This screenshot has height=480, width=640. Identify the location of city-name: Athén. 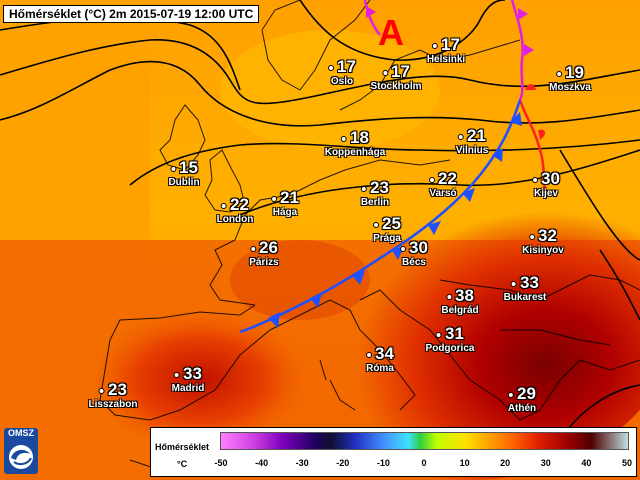
(522, 408).